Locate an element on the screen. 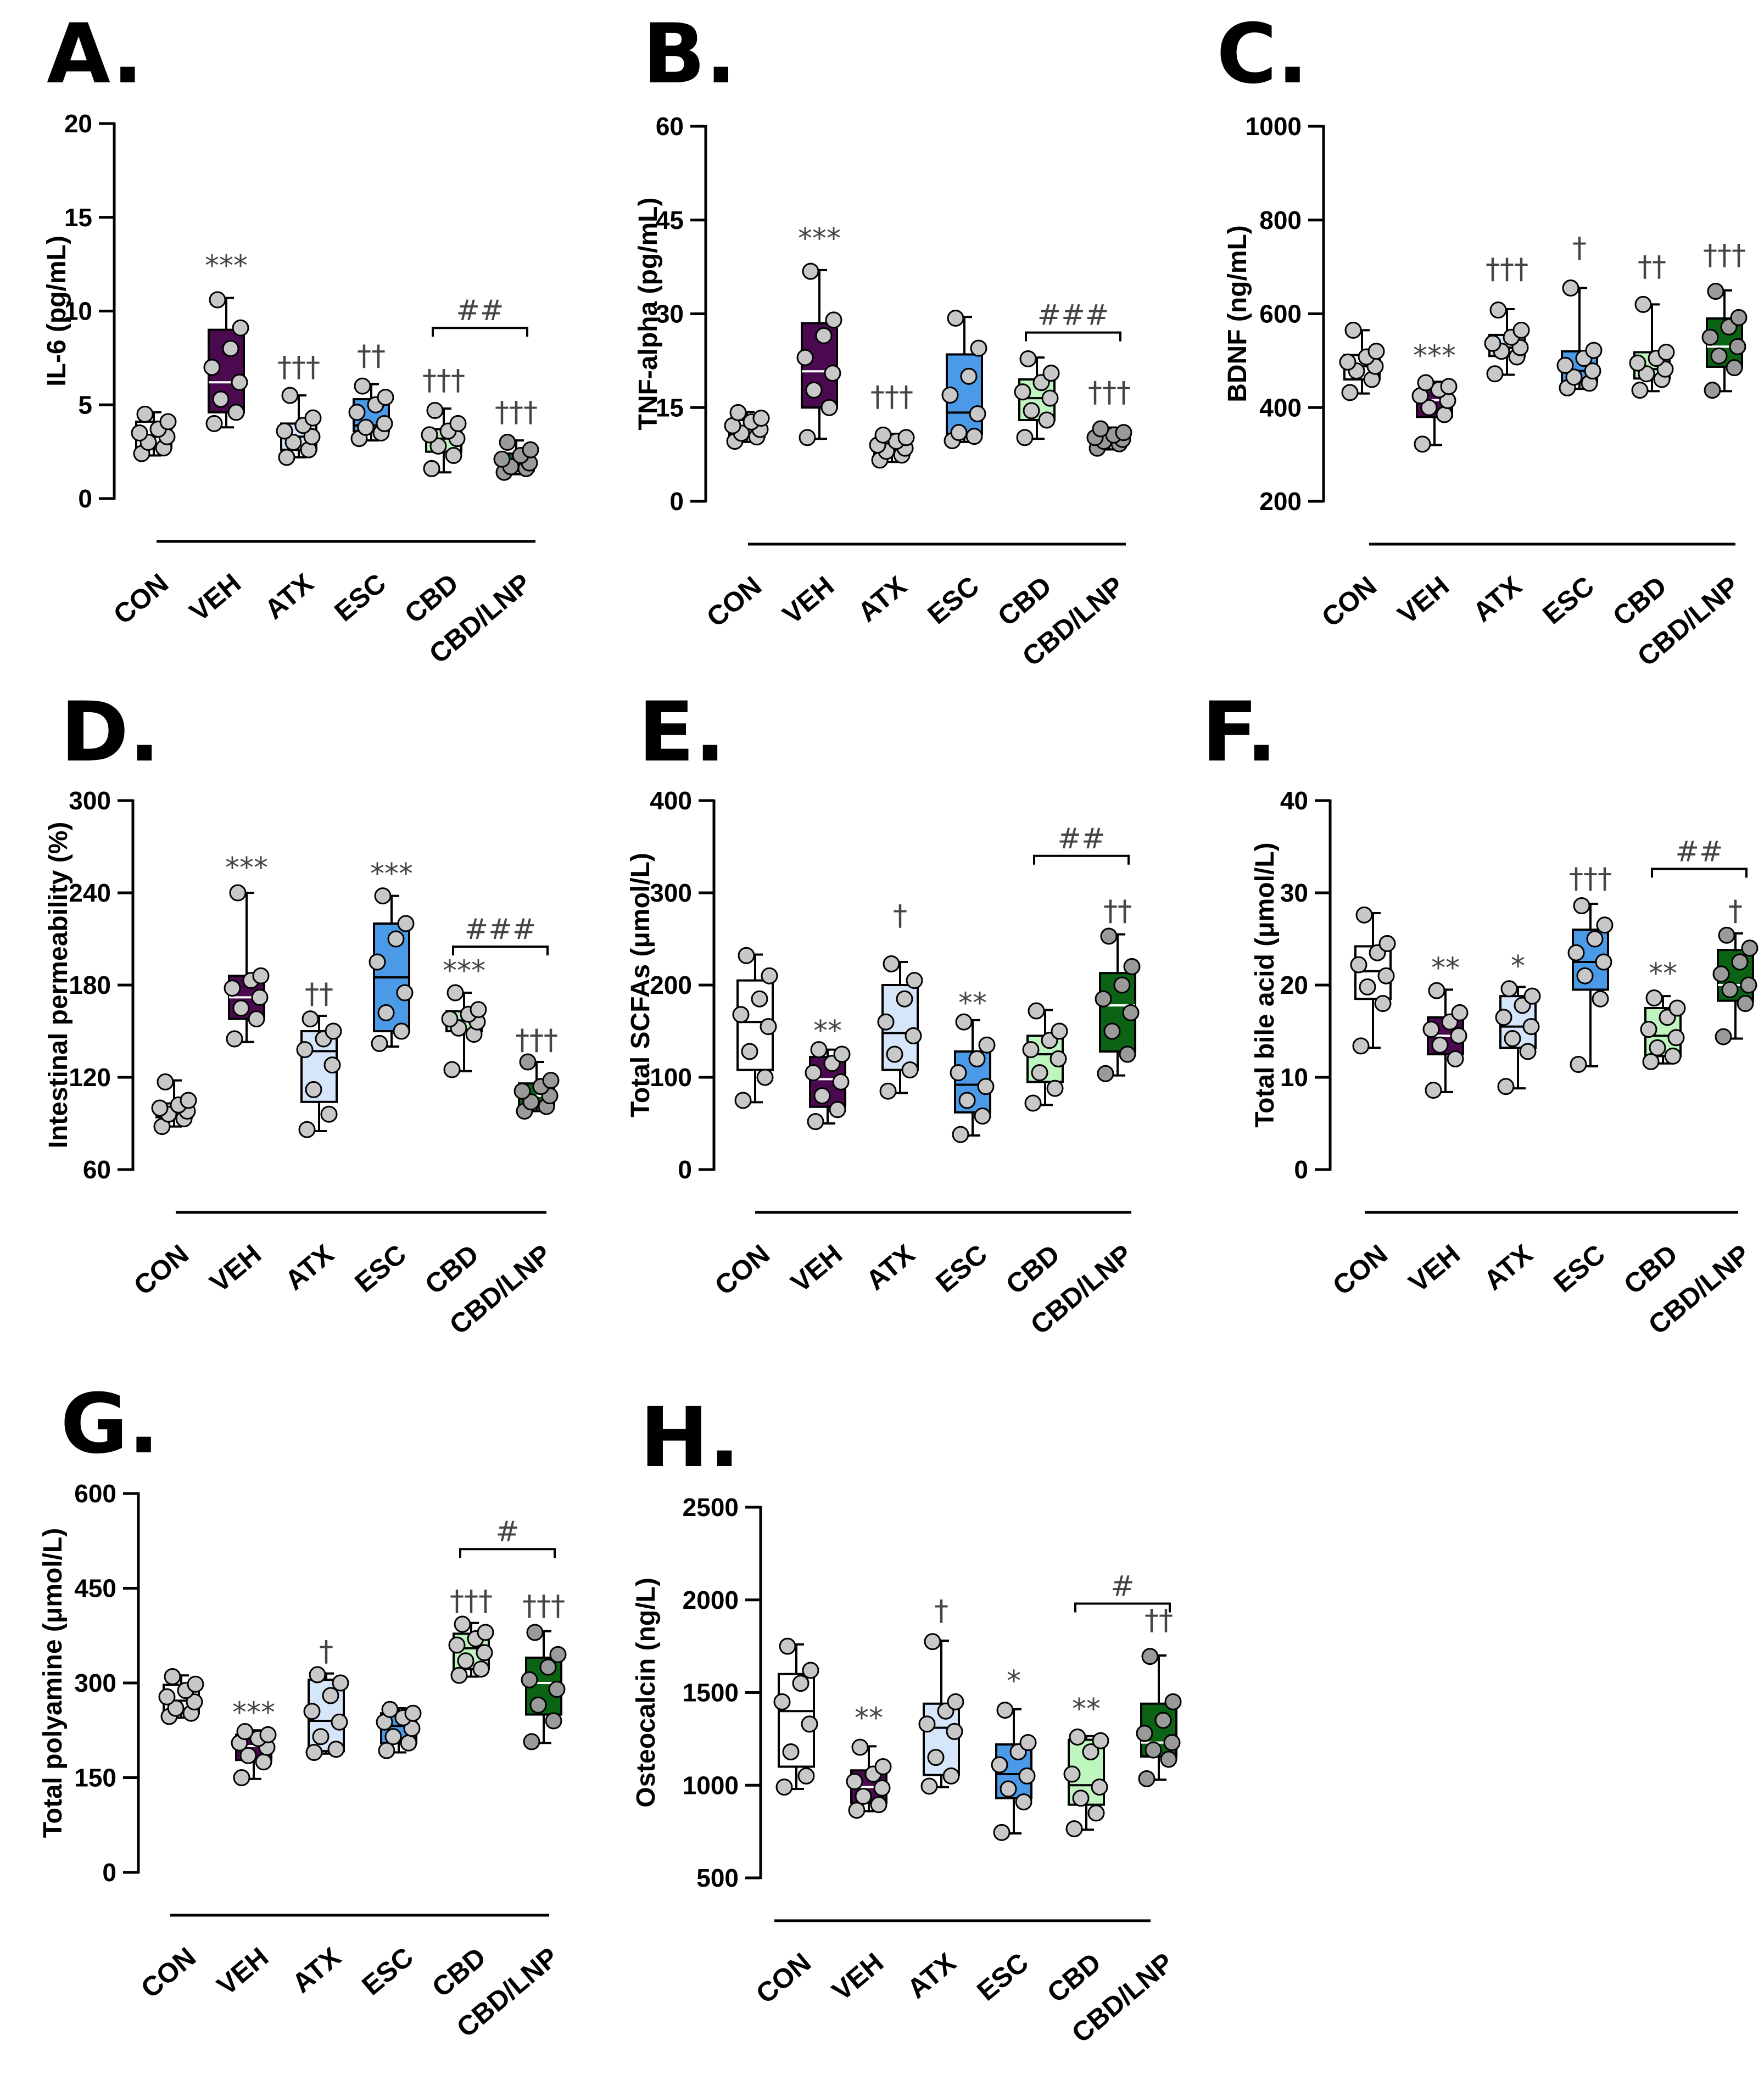 The height and width of the screenshot is (2075, 1764). y-tick-label: 150 is located at coordinates (95, 1778).